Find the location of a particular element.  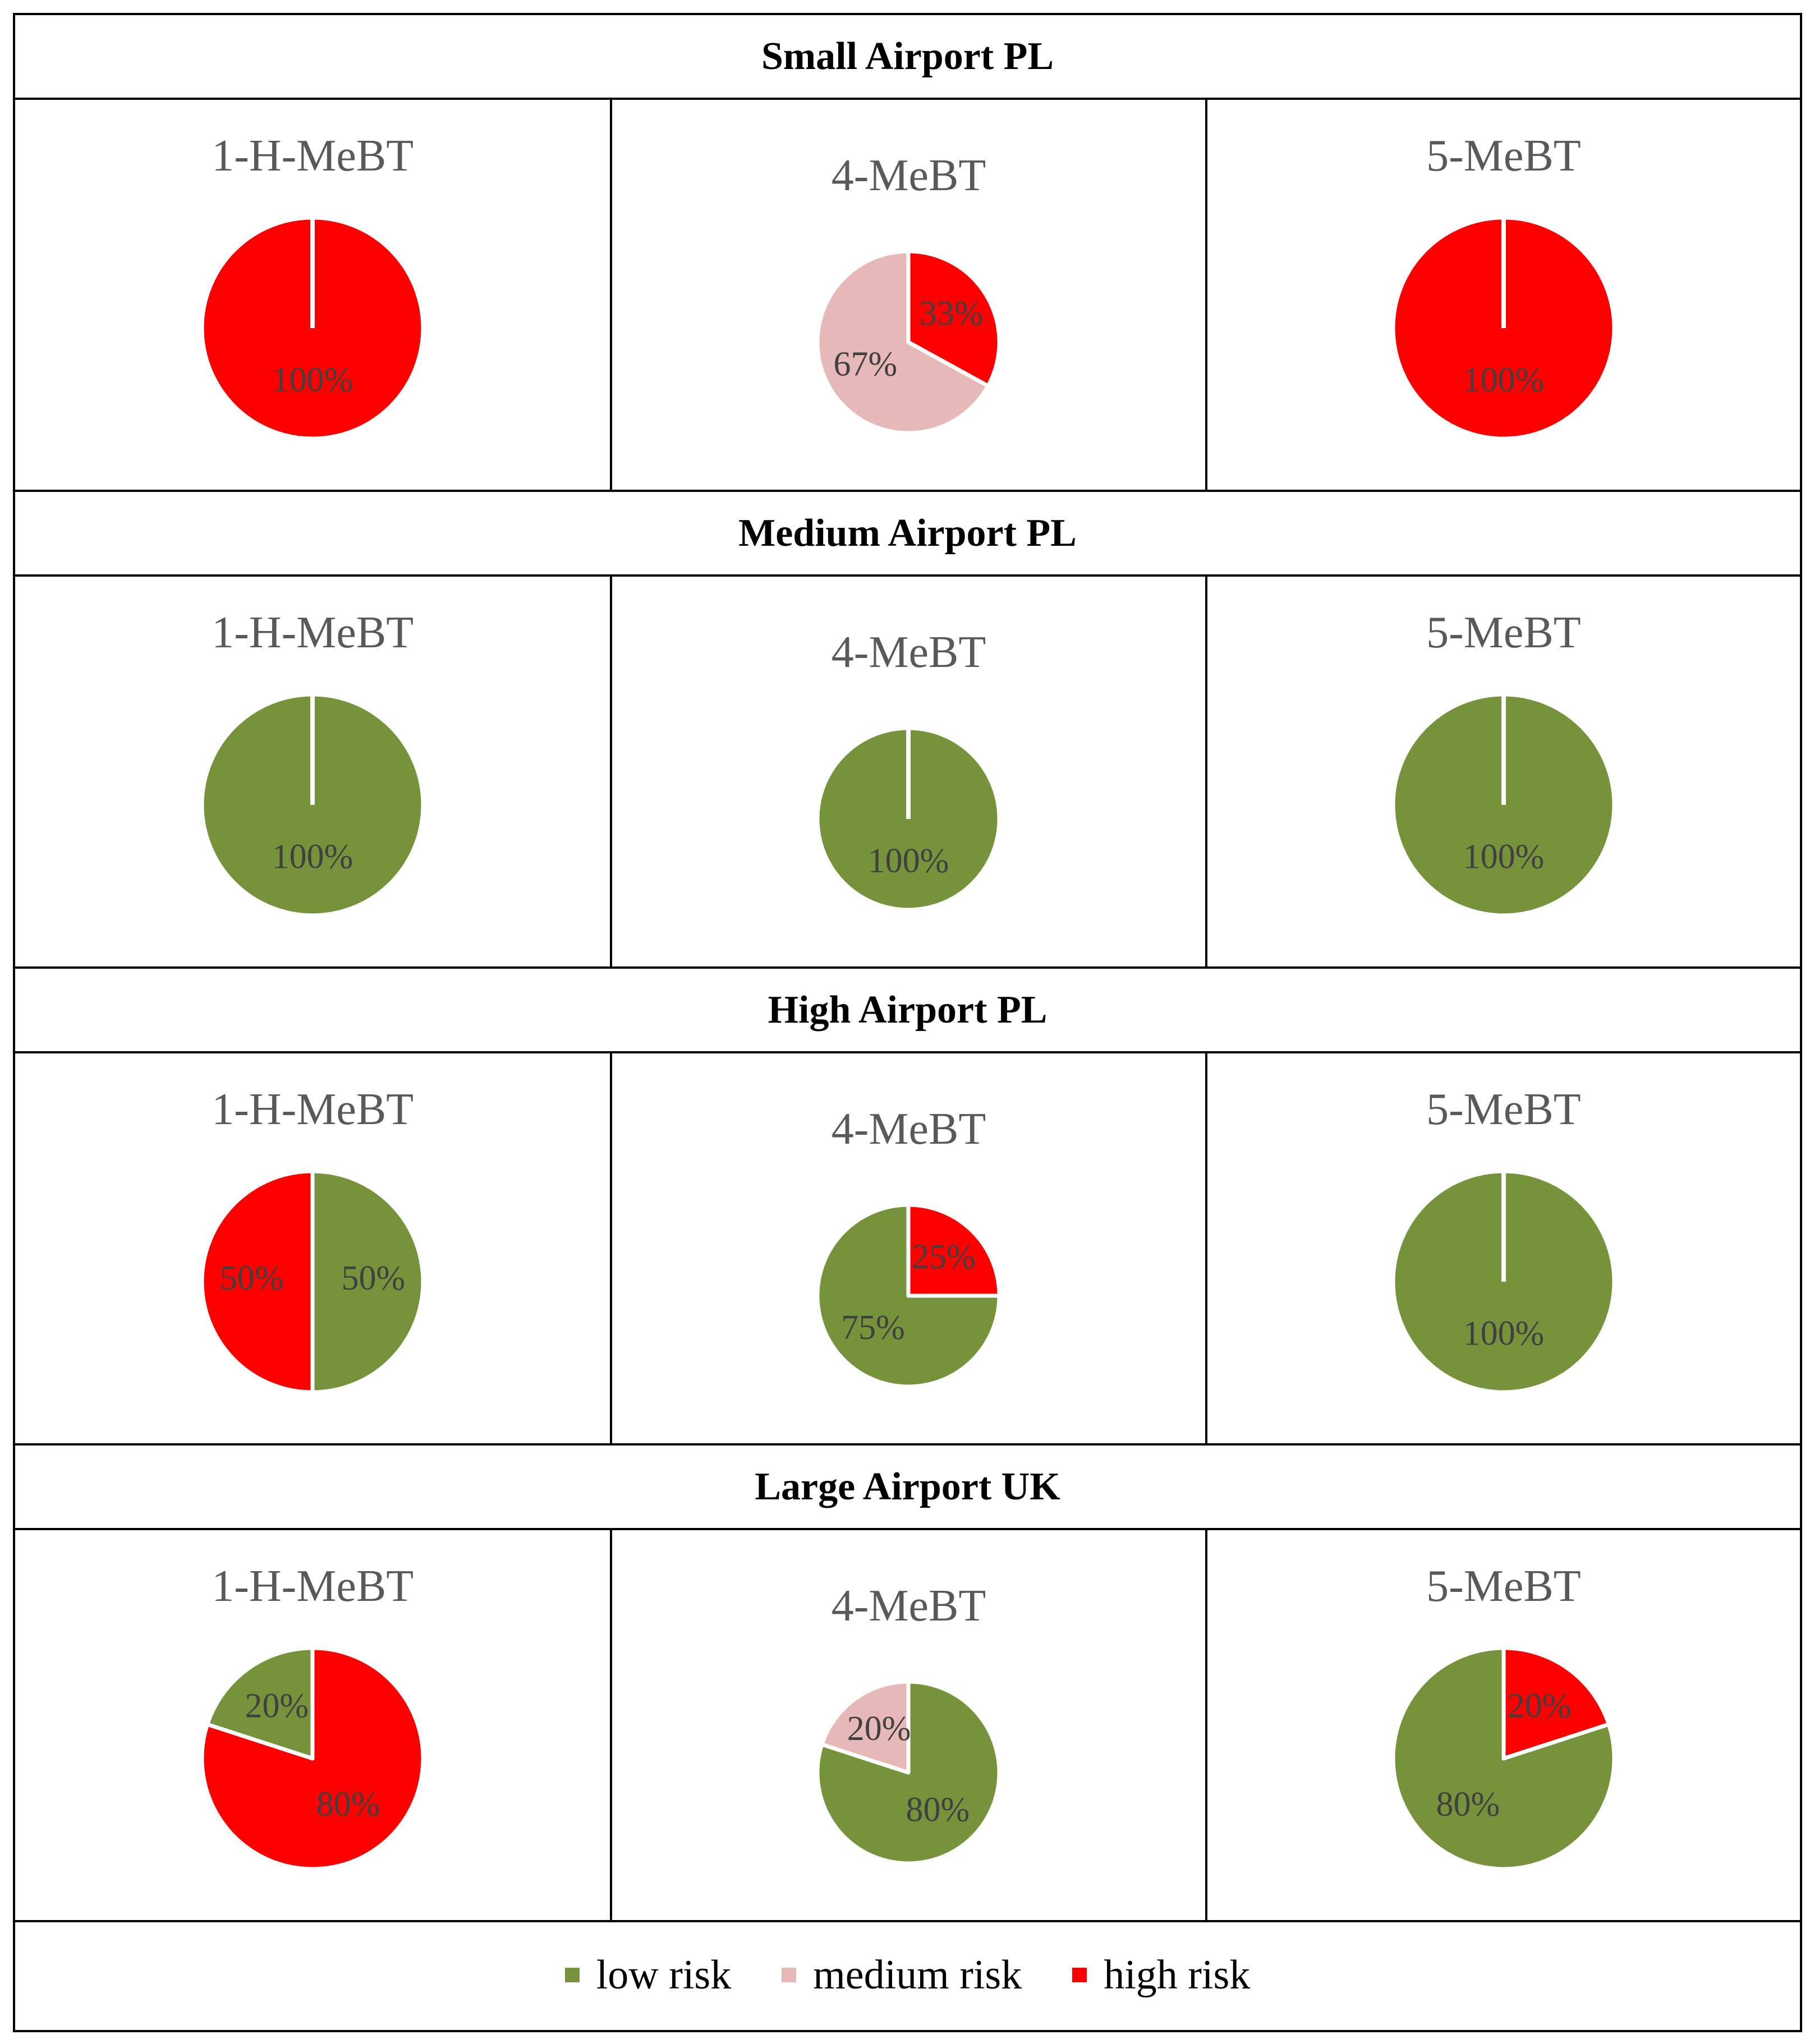

chart-cell: 5-MeBT 20% 80% is located at coordinates (1502, 1725).